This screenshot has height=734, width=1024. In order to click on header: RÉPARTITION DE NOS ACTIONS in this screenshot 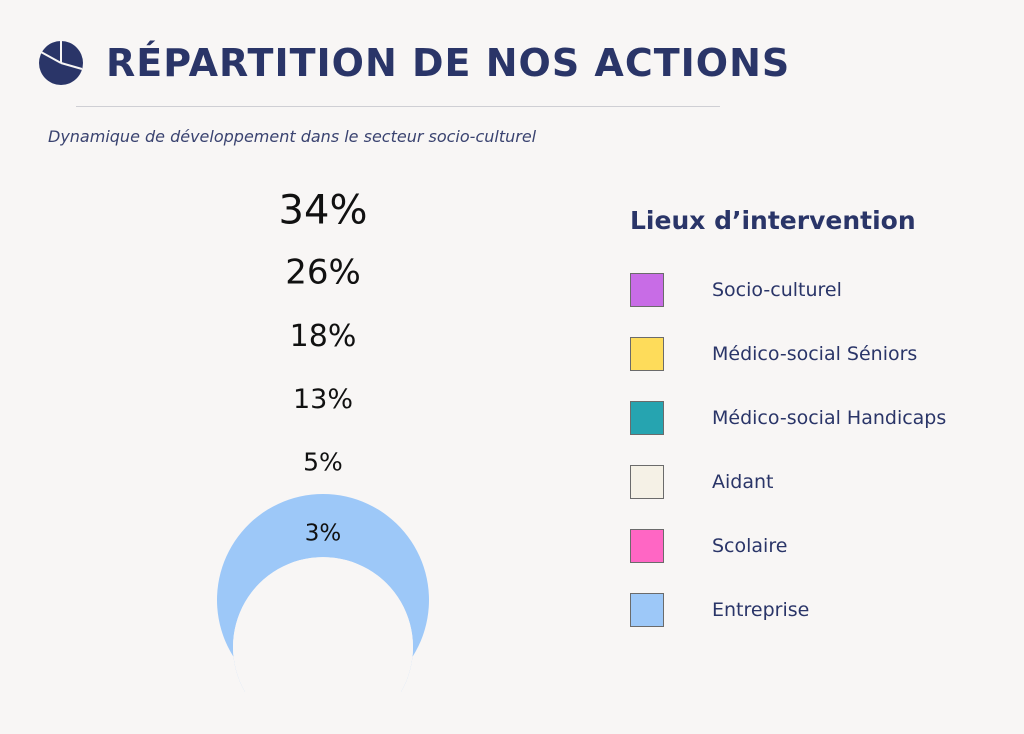, I will do `click(414, 63)`.